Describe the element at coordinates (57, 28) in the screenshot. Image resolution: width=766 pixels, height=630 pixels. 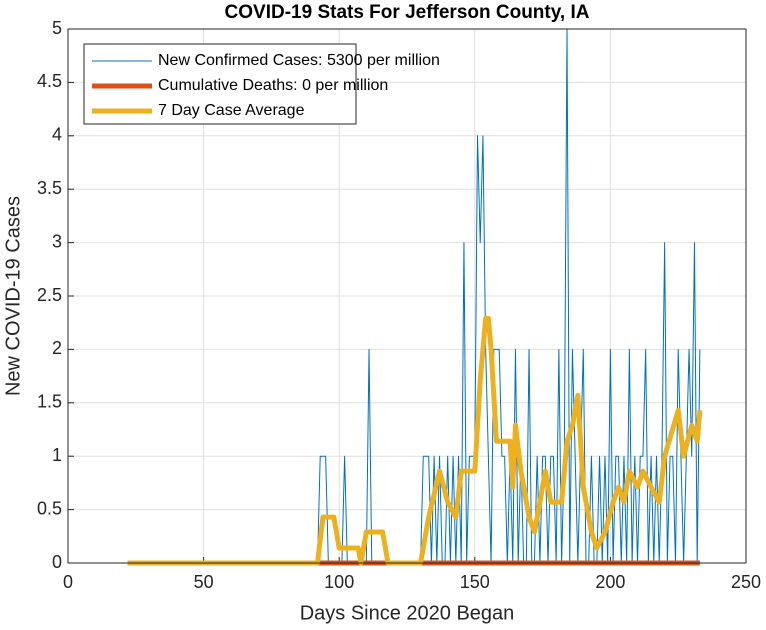
I see `y-tick-label: 5` at that location.